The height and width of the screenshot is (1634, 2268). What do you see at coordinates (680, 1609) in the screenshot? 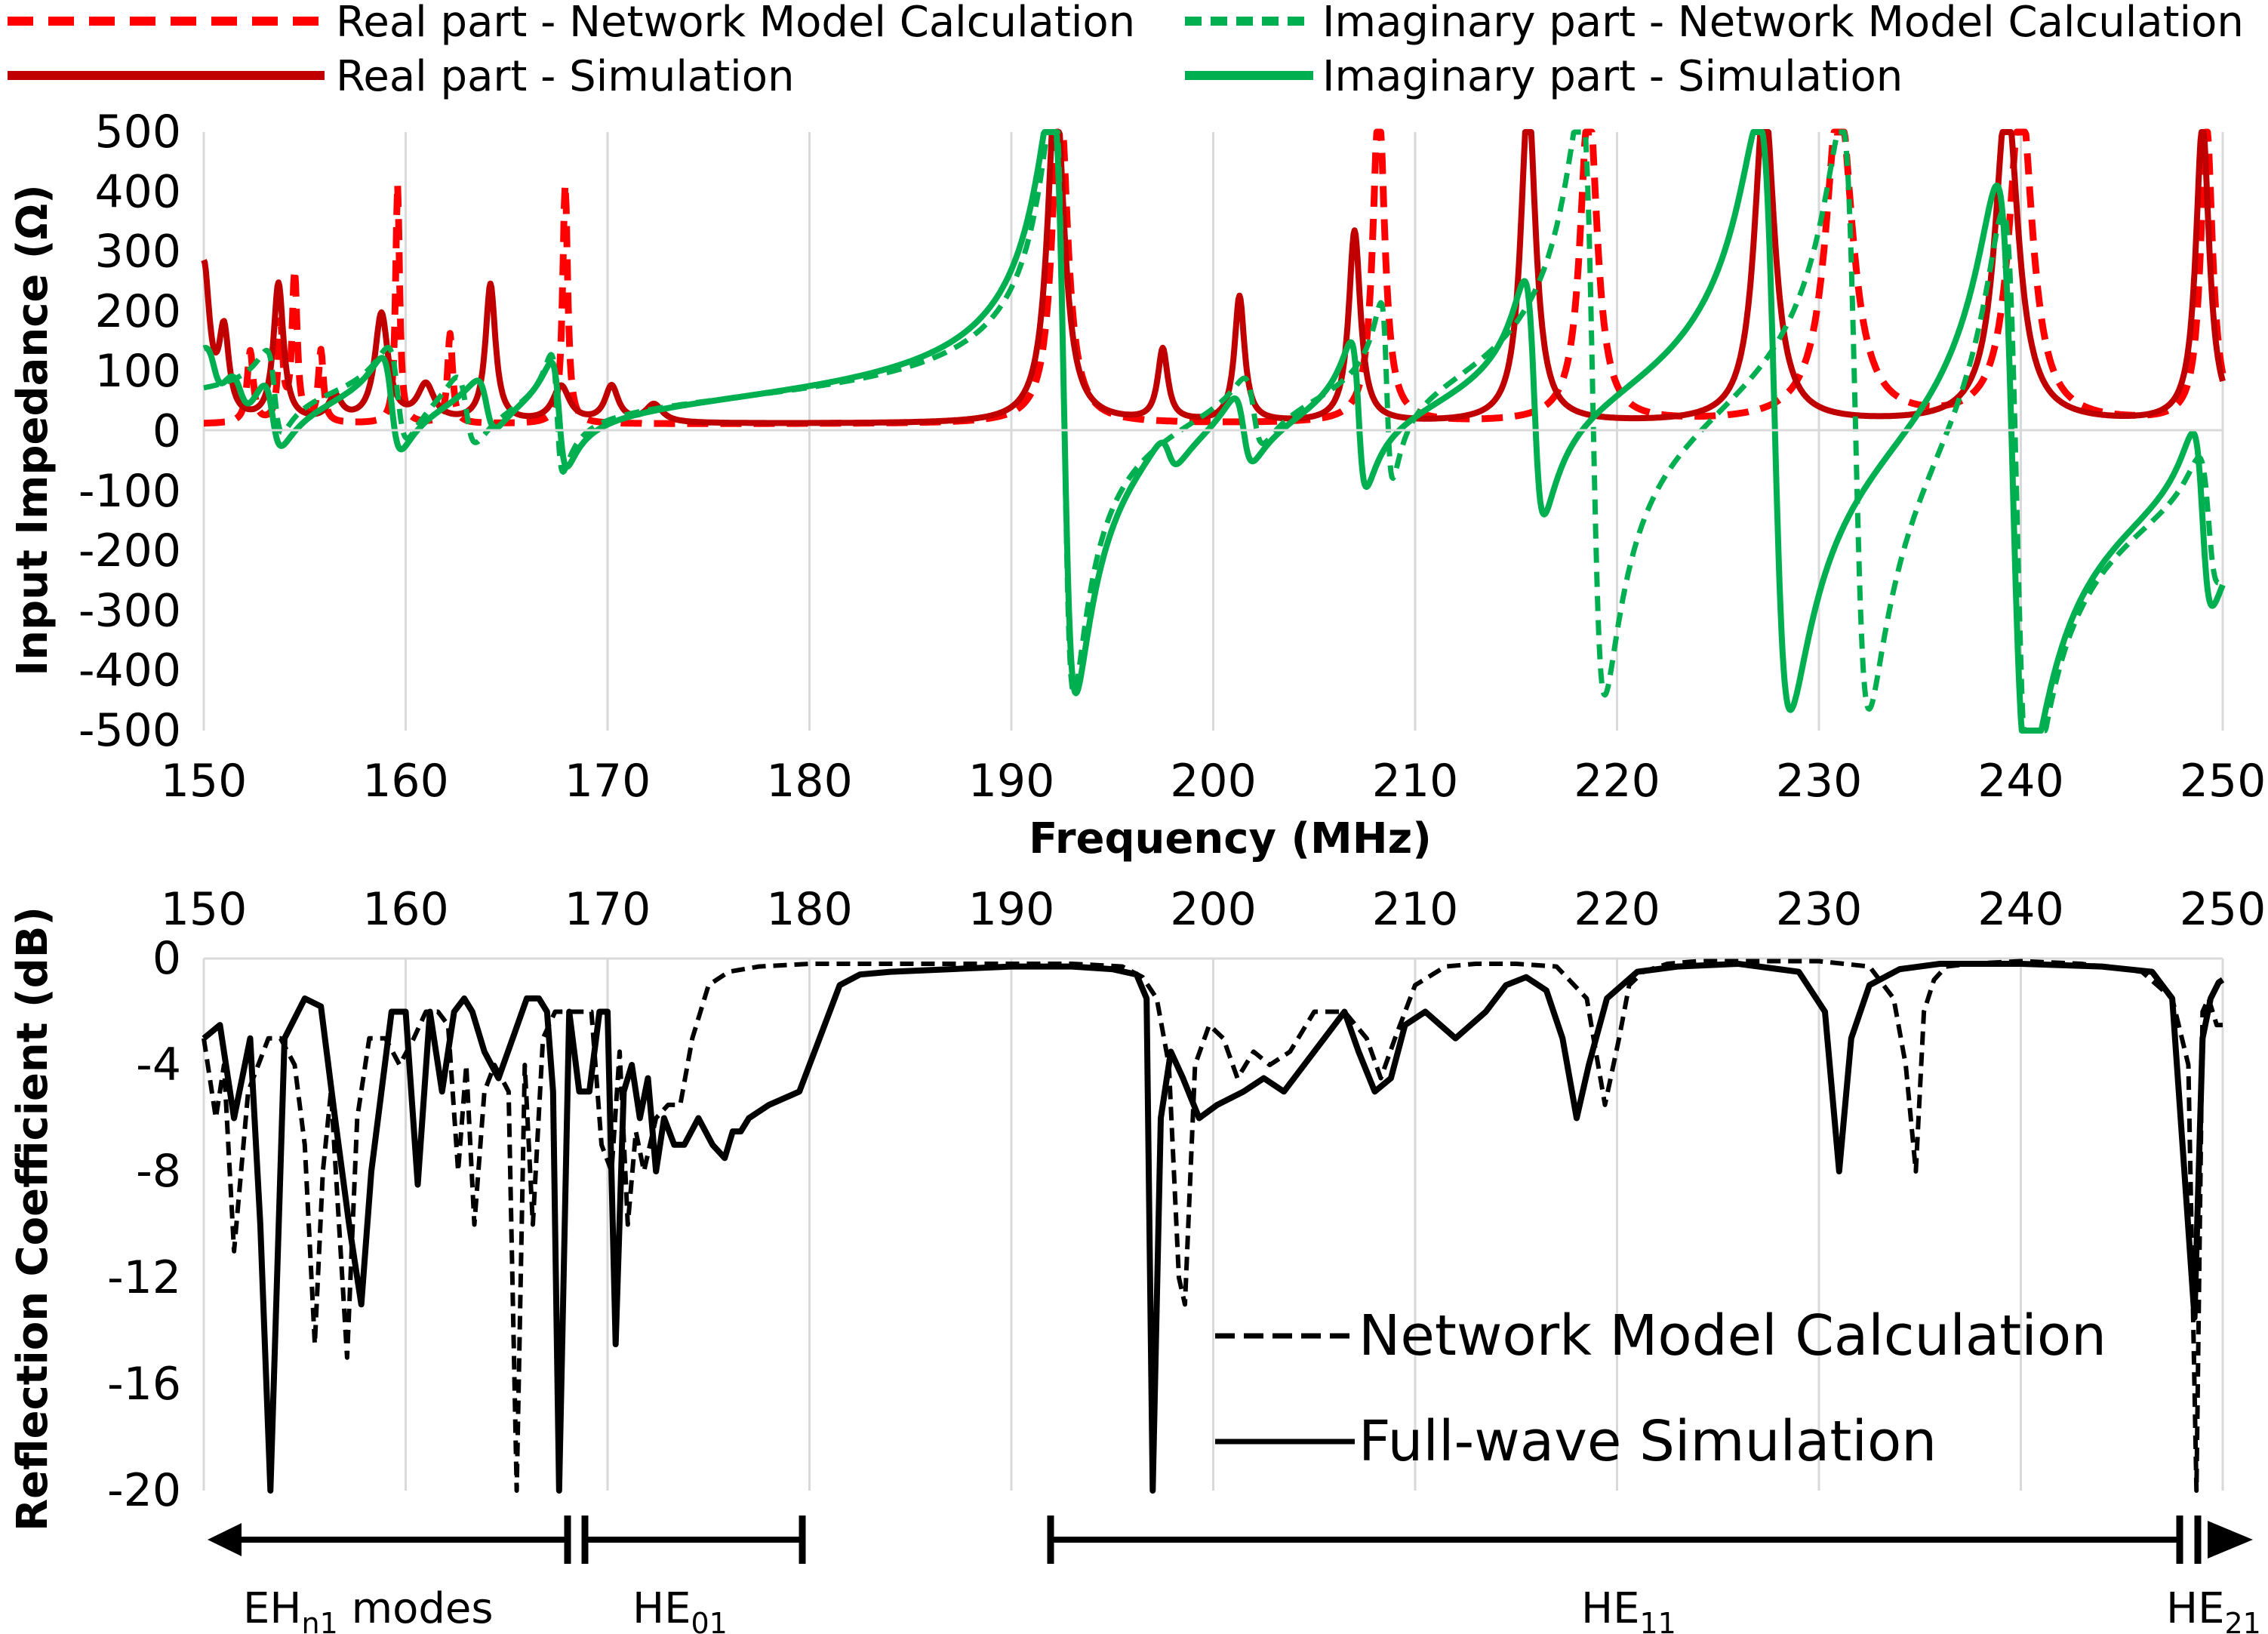
I see `mode-label-he01: HE01` at bounding box center [680, 1609].